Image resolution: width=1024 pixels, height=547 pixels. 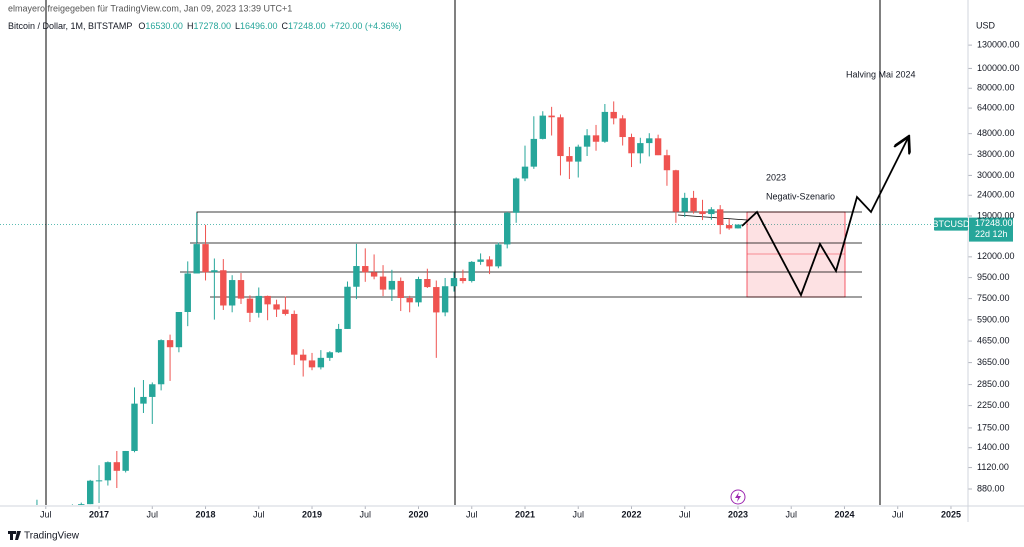 I want to click on y-tick-label: 7500.00, so click(x=993, y=298).